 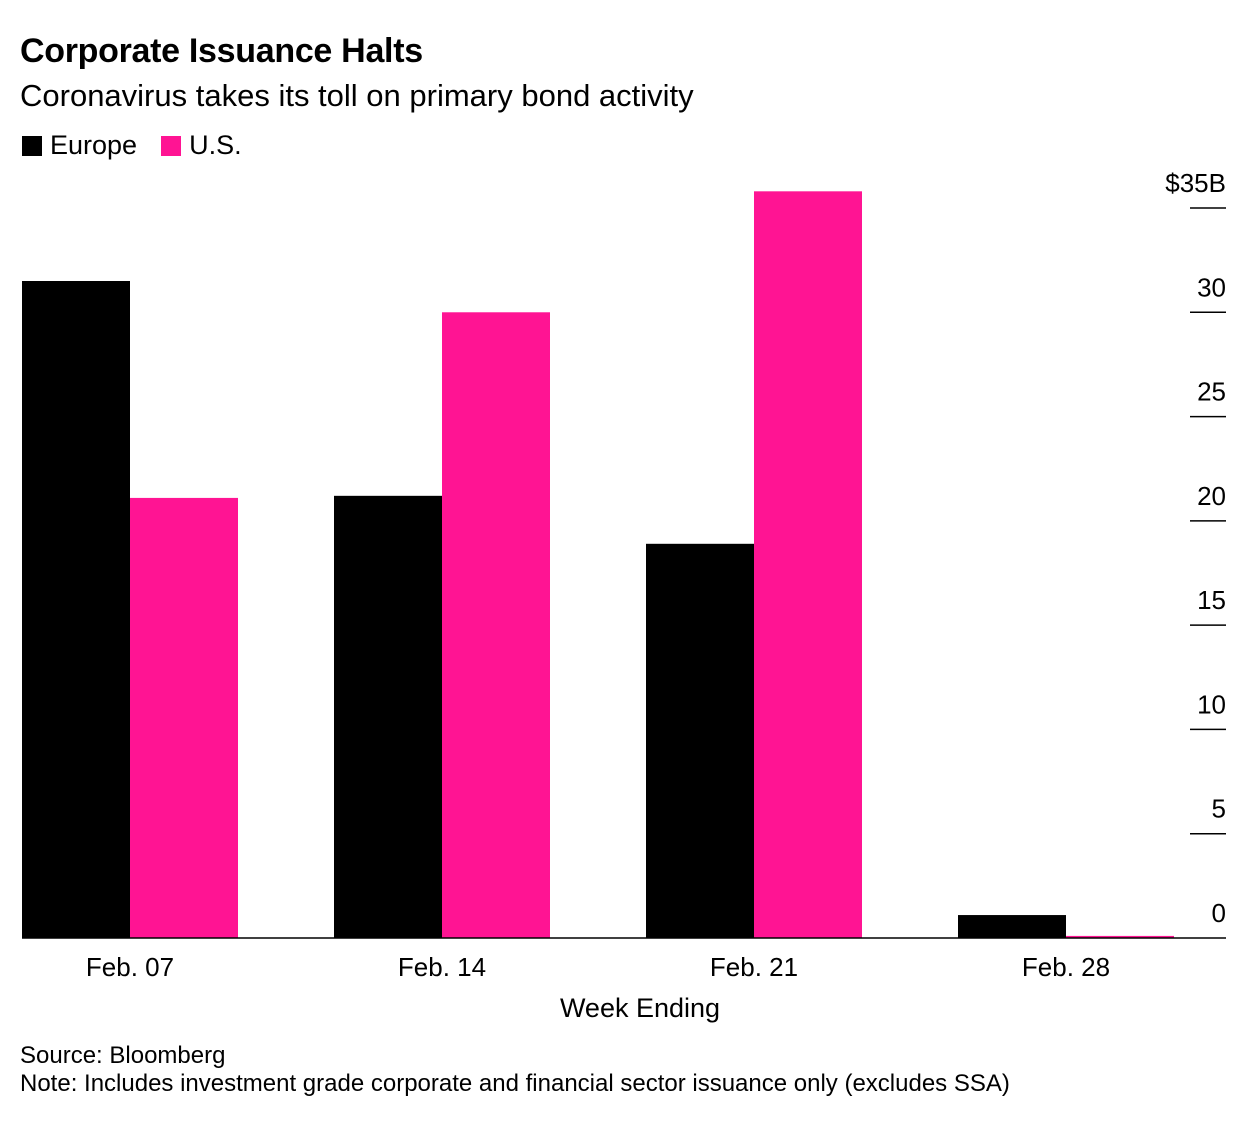 I want to click on chart-title: Corporate Issuance Halts, so click(x=221, y=51).